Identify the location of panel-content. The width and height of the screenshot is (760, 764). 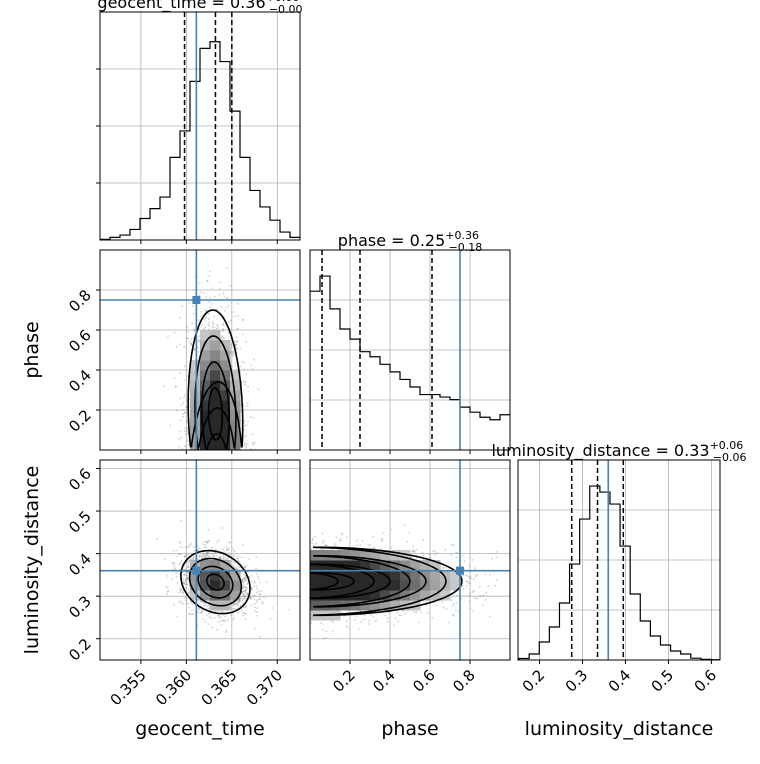
(409, 560).